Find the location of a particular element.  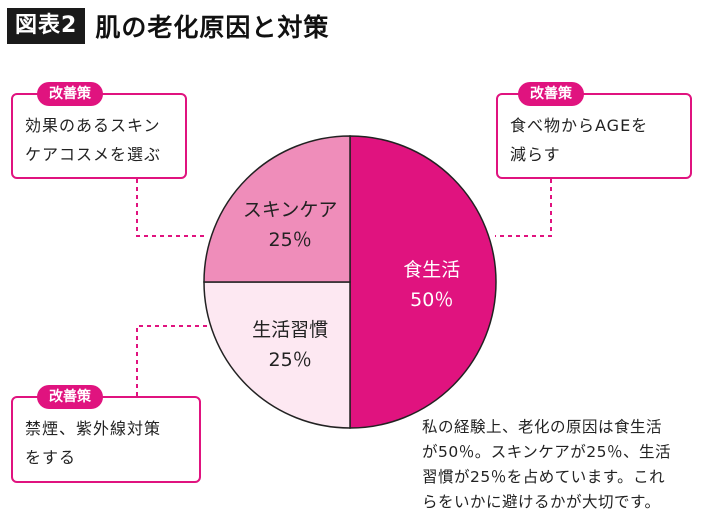

slice-value-label: 50％ is located at coordinates (431, 300).